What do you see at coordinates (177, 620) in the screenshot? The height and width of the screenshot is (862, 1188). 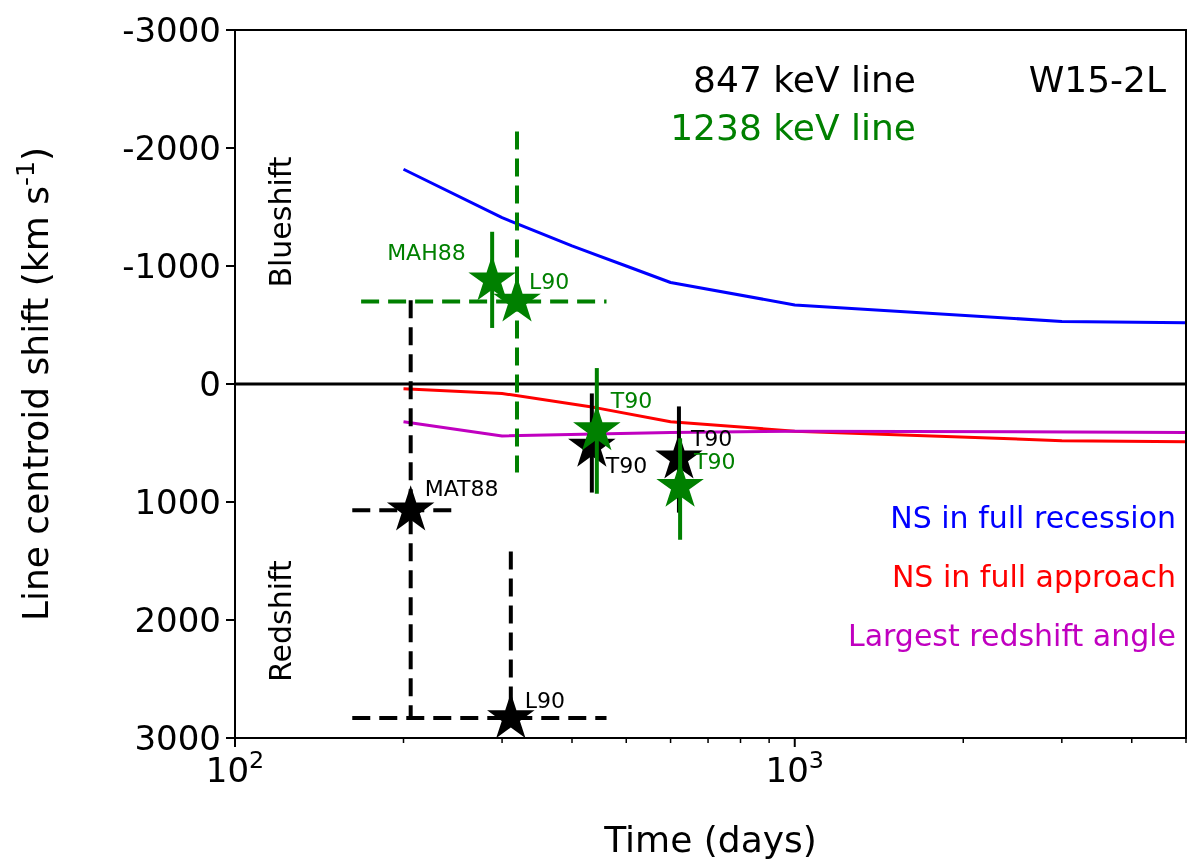 I see `y-tick-label: 2000` at bounding box center [177, 620].